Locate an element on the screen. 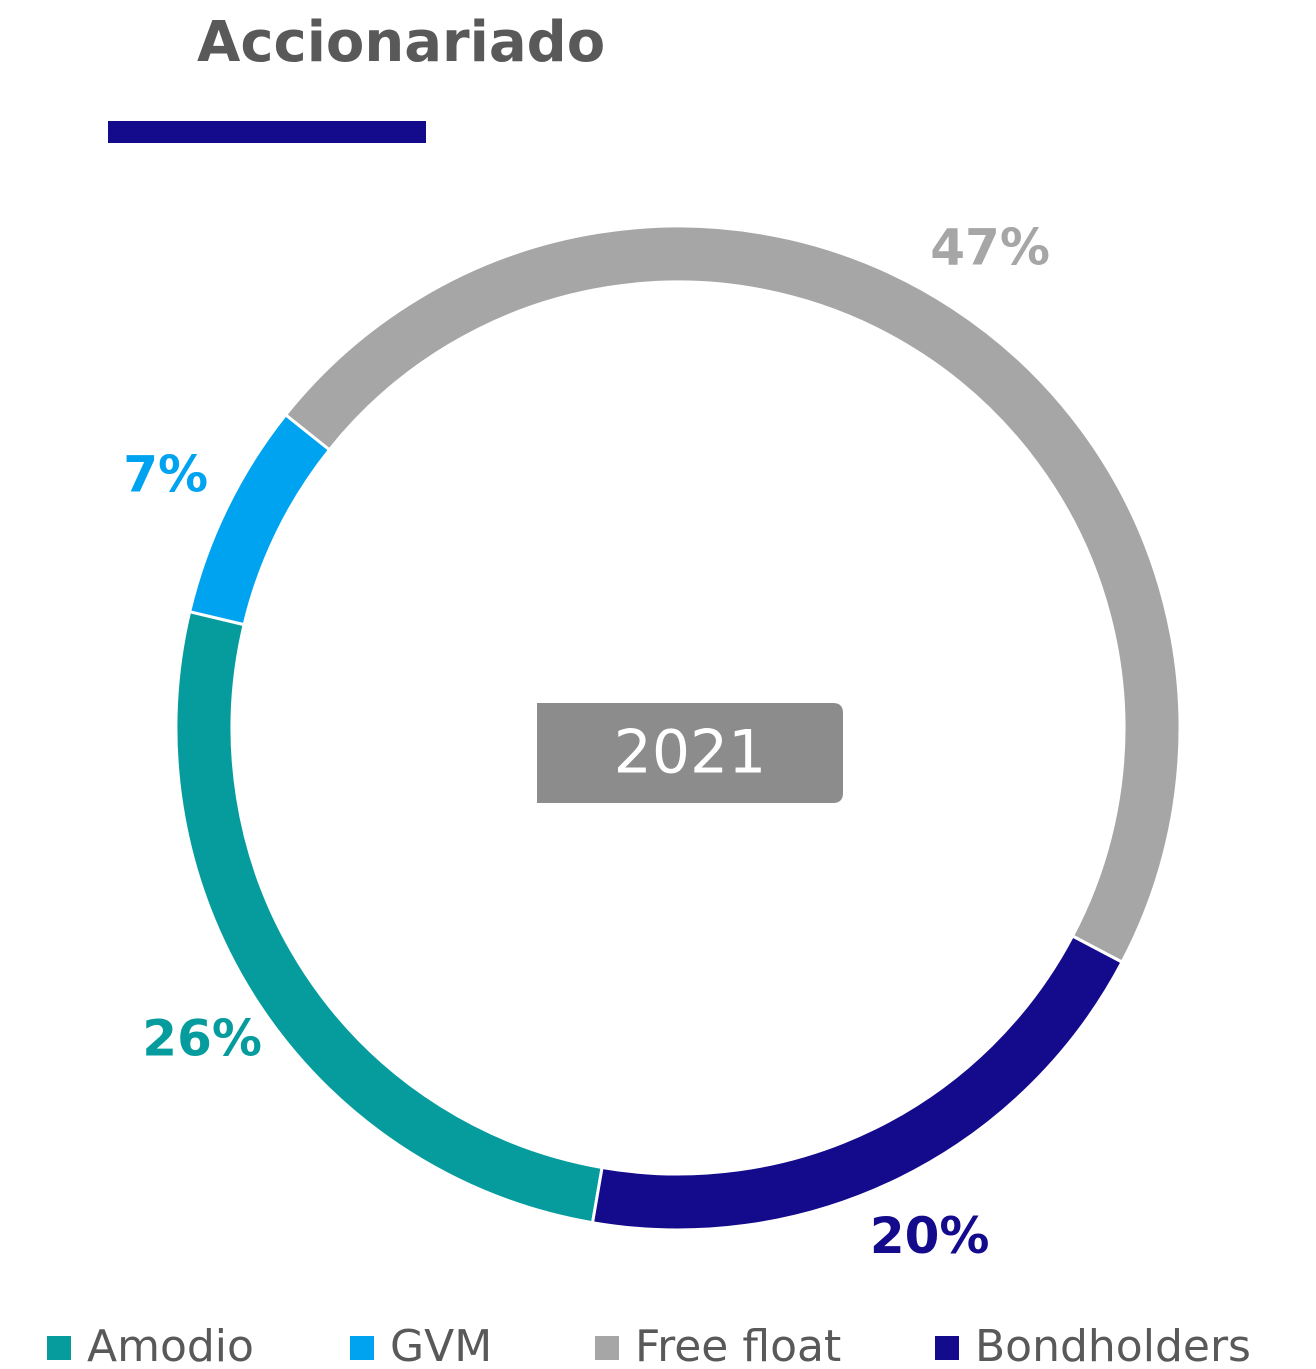 The width and height of the screenshot is (1316, 1369). center-label-box is located at coordinates (690, 753).